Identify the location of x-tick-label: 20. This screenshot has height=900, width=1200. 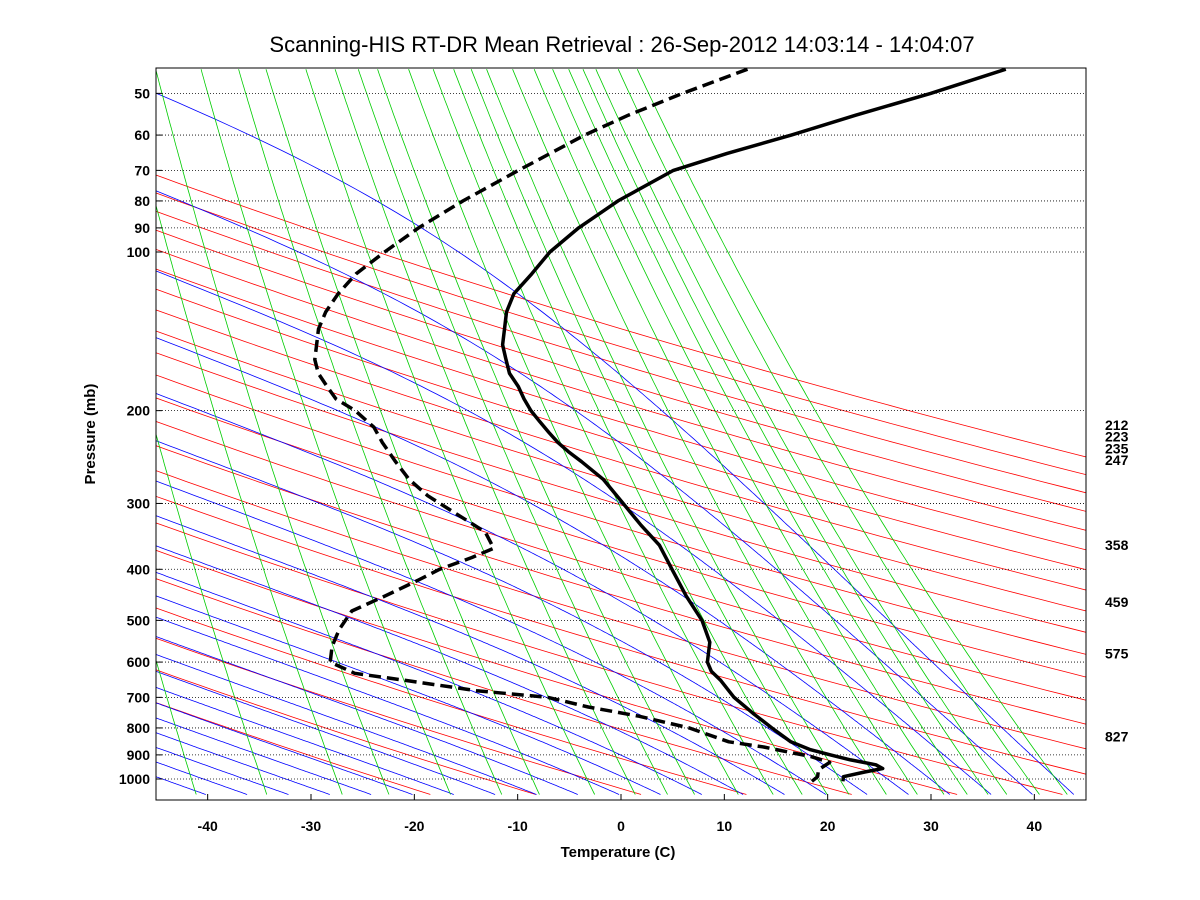
(828, 826).